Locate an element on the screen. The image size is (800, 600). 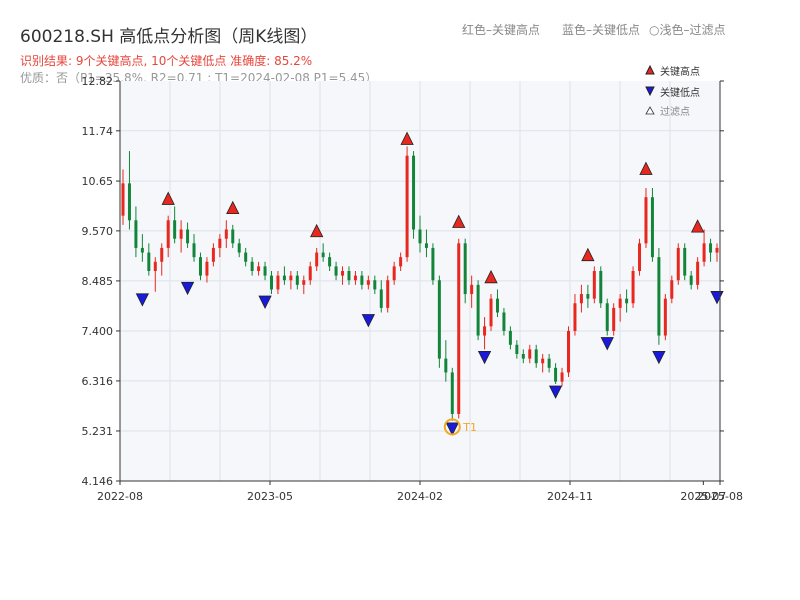
t1-ring is located at coordinates (452, 427).